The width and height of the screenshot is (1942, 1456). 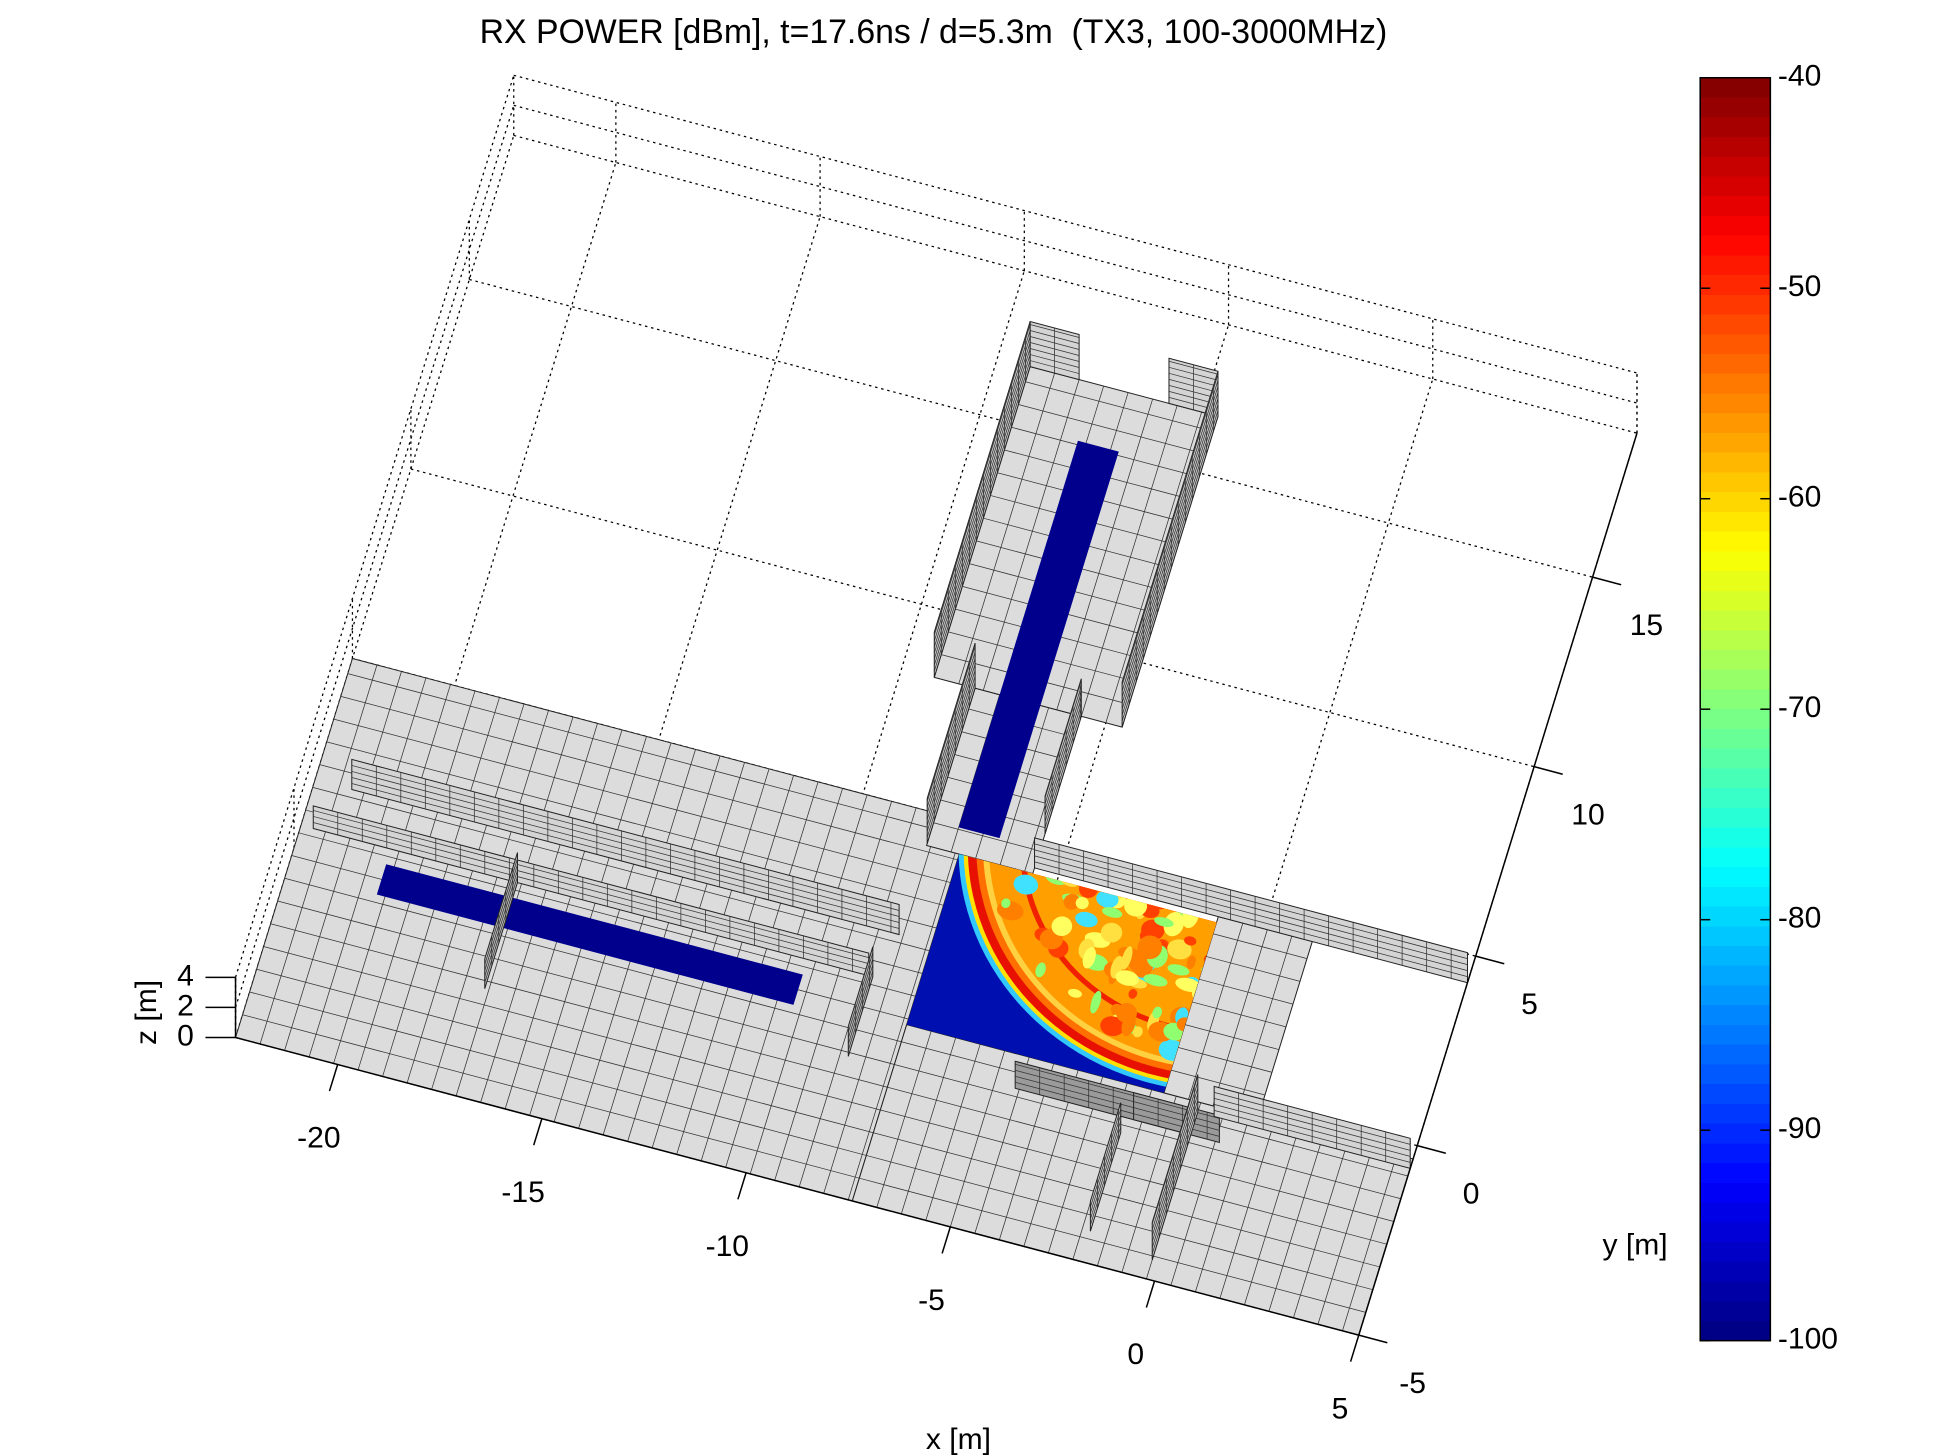 What do you see at coordinates (1587, 815) in the screenshot?
I see `y-tick-label: 10` at bounding box center [1587, 815].